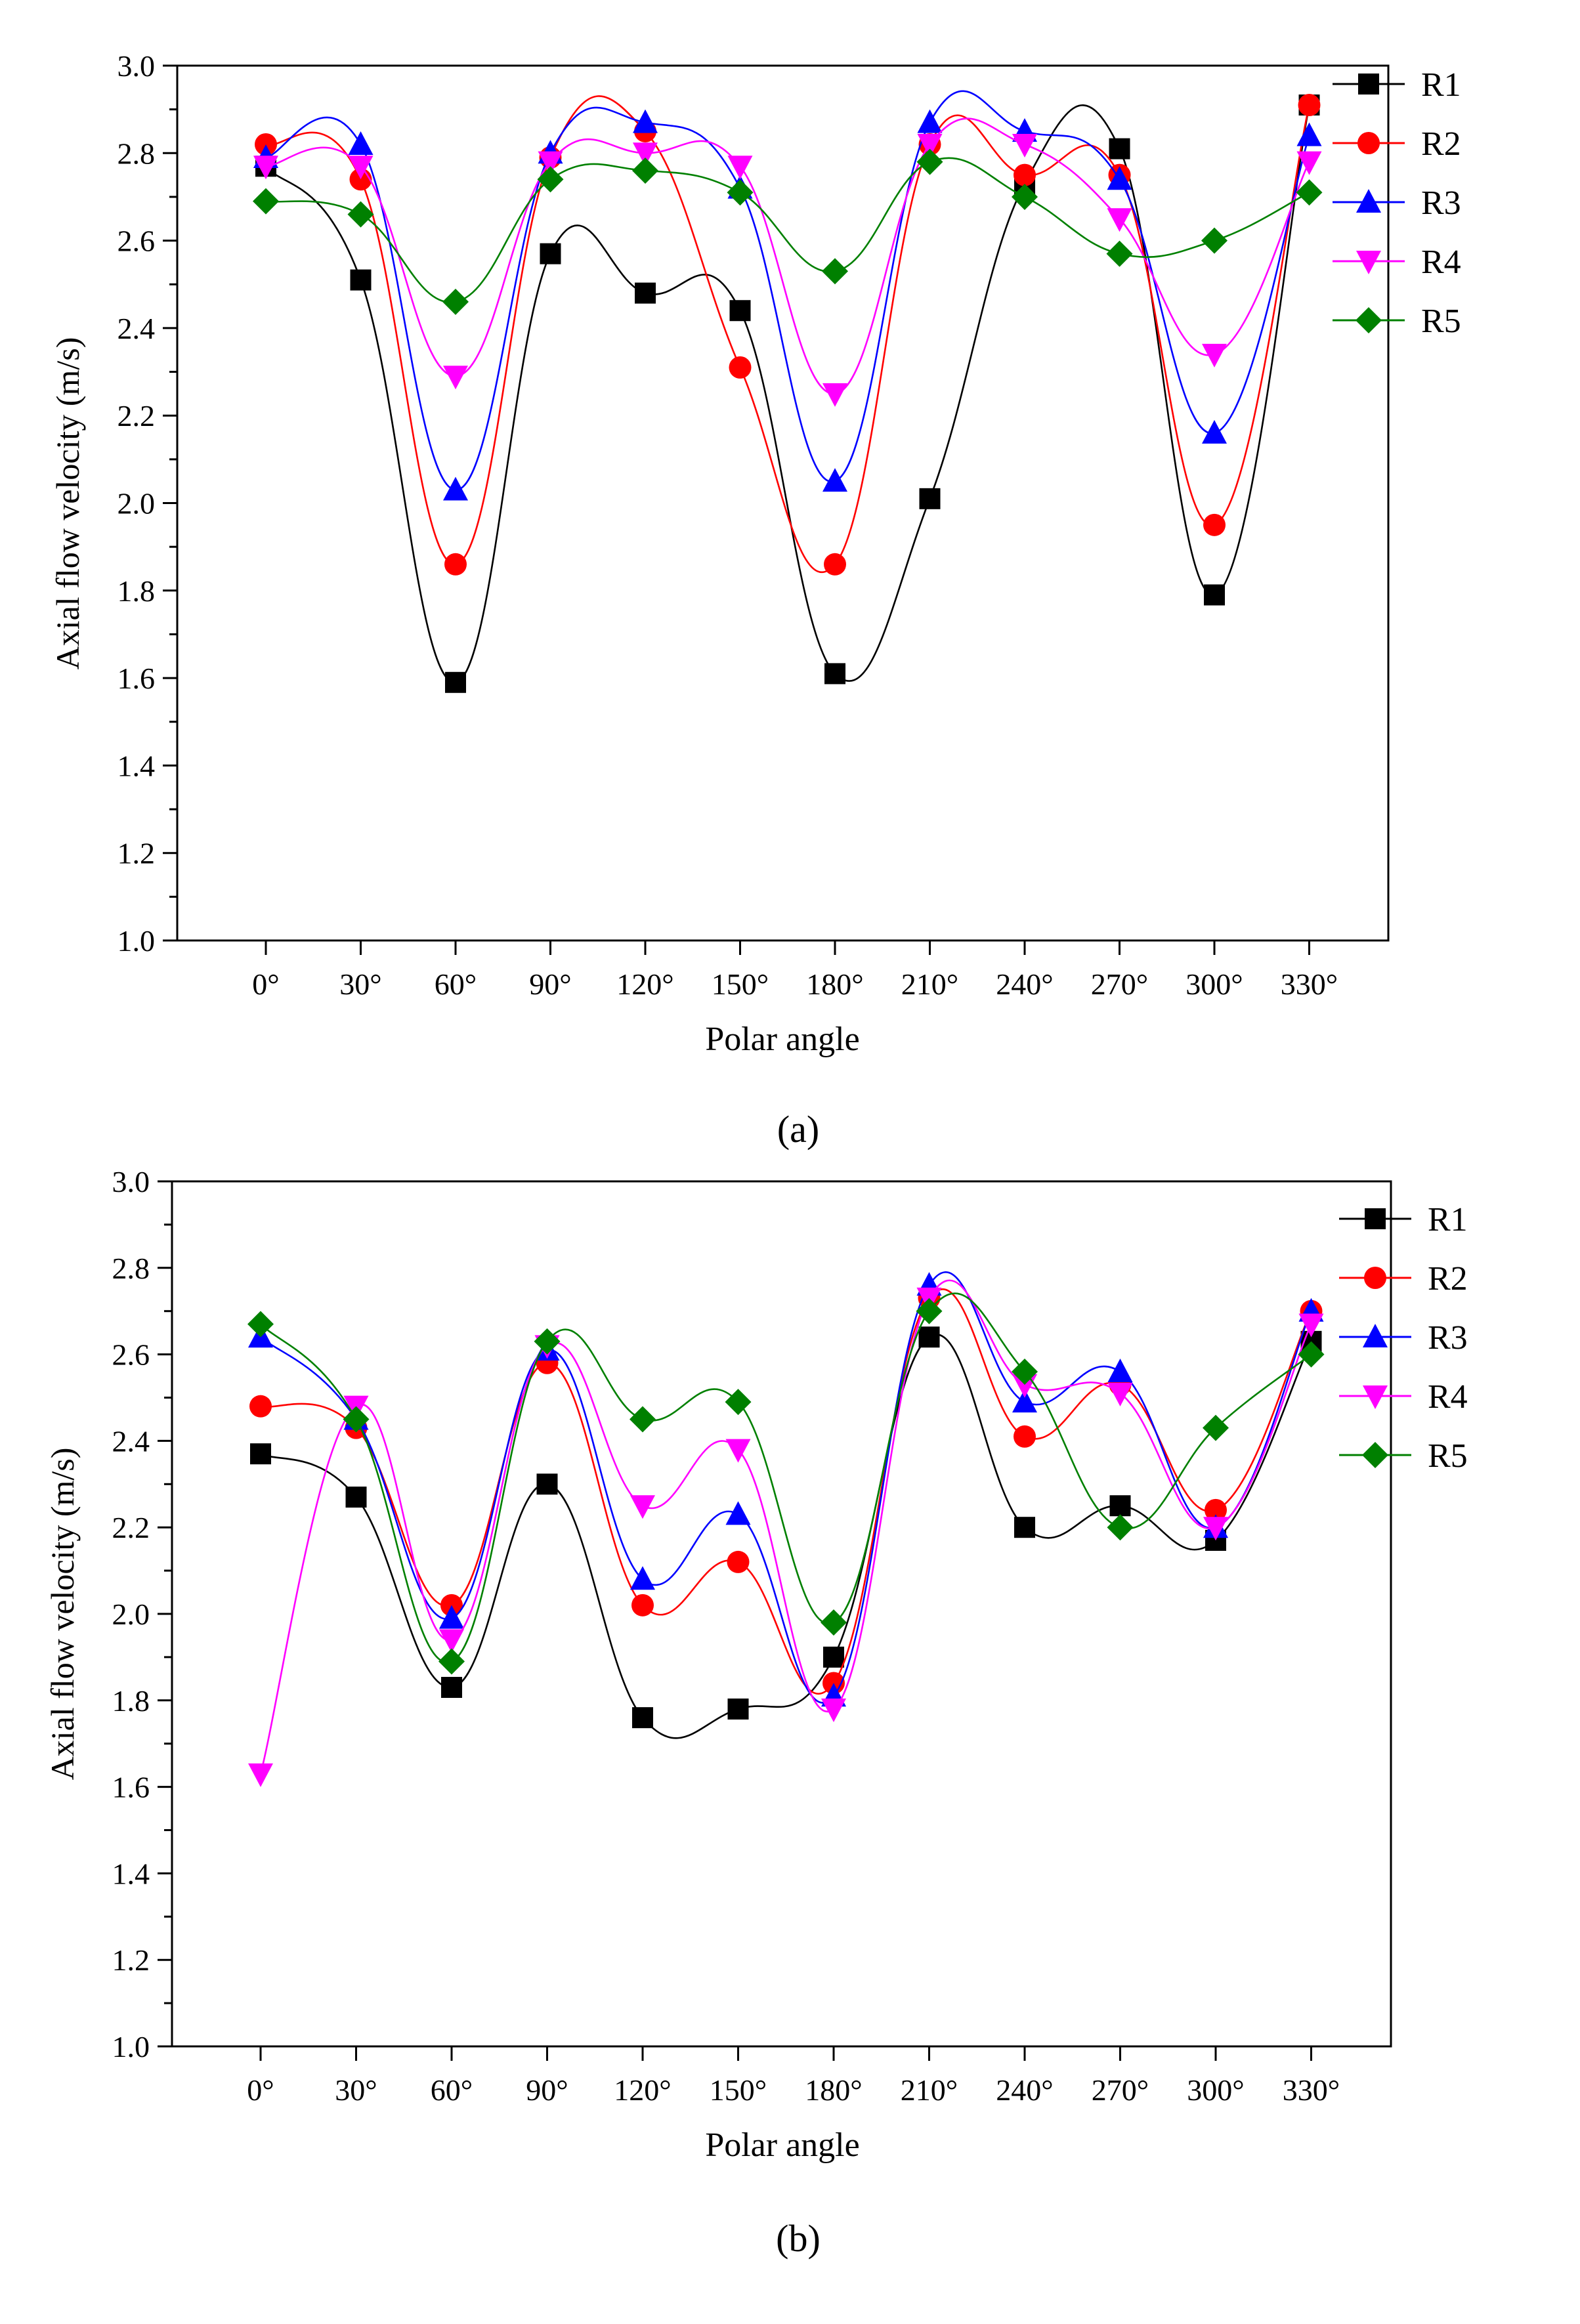 Image resolution: width=1580 pixels, height=2324 pixels. What do you see at coordinates (1397, 85) in the screenshot?
I see `legend-item-r1: R1` at bounding box center [1397, 85].